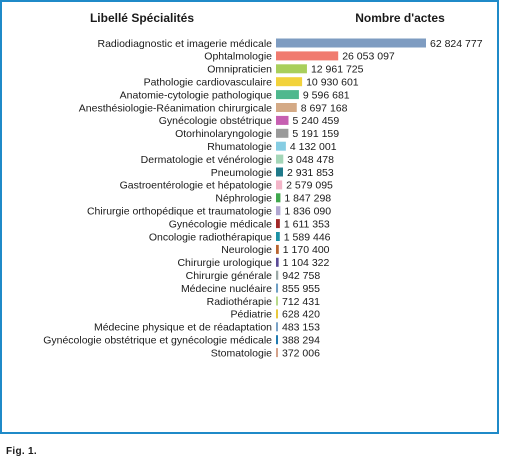  I want to click on category-label: Radiothérapie, so click(240, 302).